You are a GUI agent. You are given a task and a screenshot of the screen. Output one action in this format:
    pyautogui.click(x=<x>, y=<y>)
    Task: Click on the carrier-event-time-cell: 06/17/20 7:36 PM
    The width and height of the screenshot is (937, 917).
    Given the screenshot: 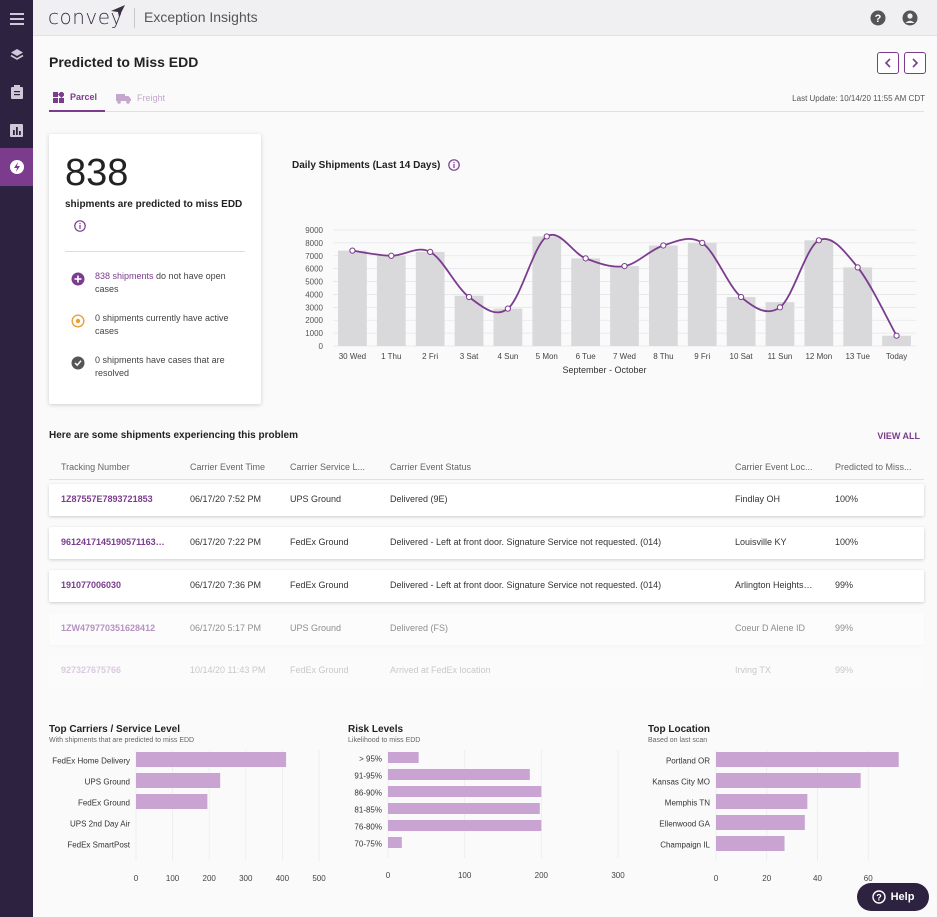 What is the action you would take?
    pyautogui.click(x=226, y=585)
    